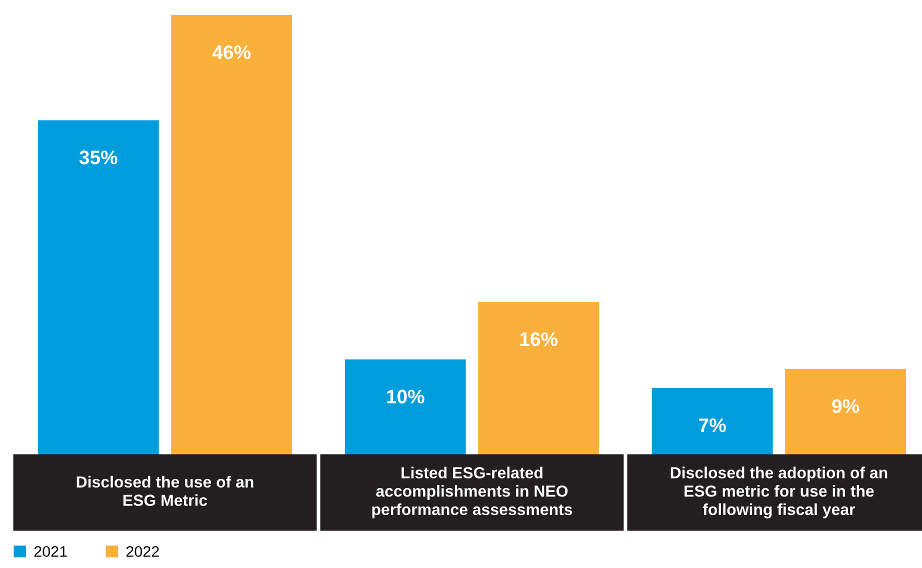 The width and height of the screenshot is (922, 568). What do you see at coordinates (712, 425) in the screenshot?
I see `data-label: 7%` at bounding box center [712, 425].